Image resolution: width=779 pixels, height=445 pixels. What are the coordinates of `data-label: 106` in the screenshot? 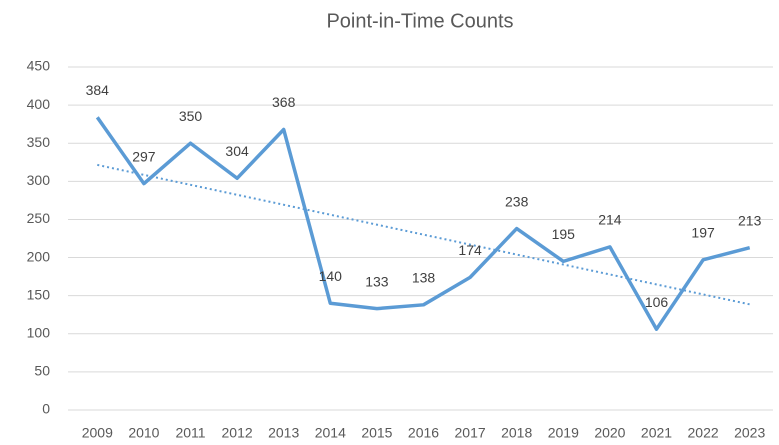 It's located at (657, 302).